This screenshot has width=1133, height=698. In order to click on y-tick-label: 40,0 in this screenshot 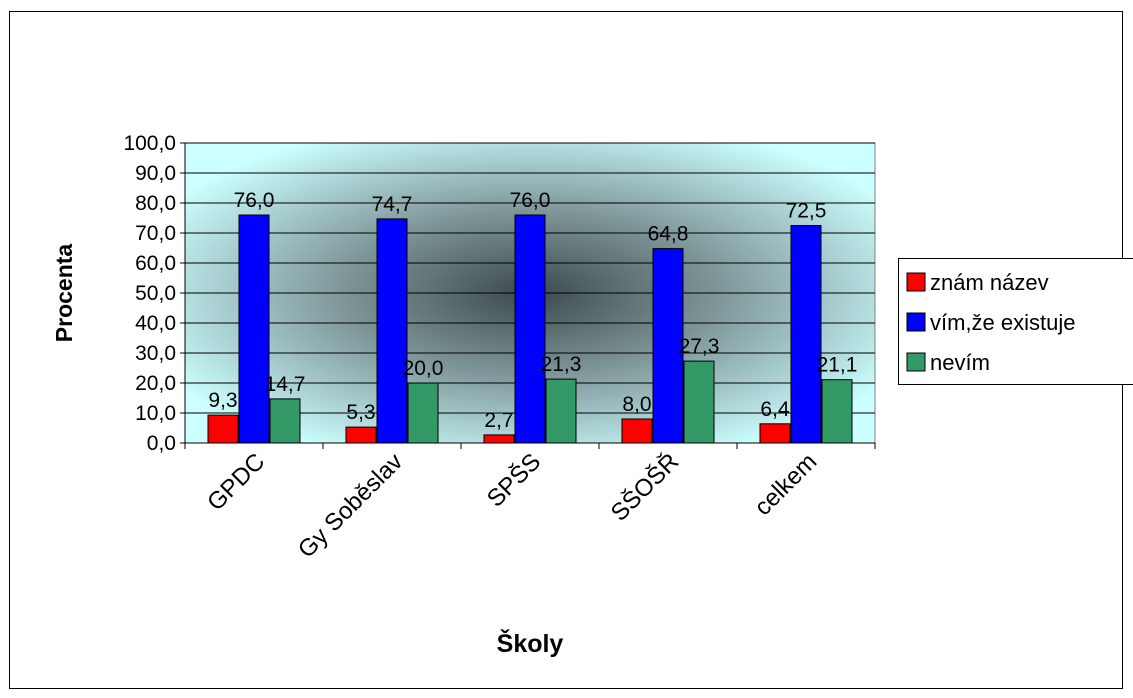, I will do `click(155, 323)`.